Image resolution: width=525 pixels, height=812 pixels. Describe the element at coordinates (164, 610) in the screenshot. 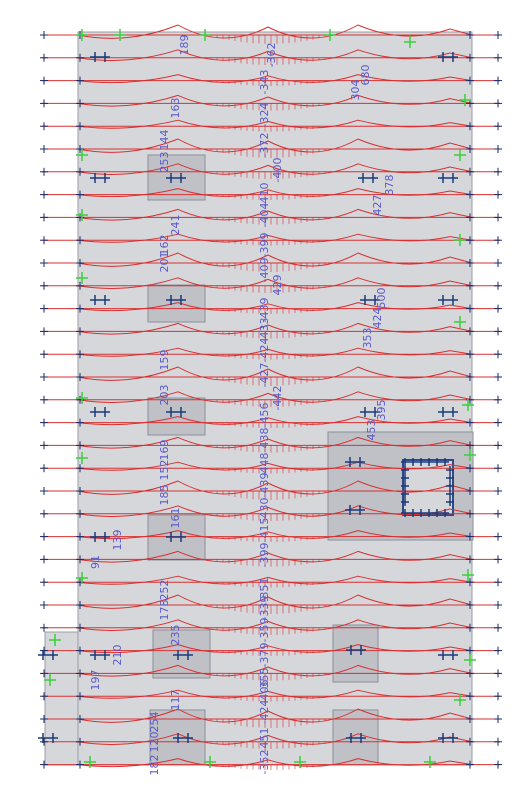

I see `moment-label: 178` at that location.